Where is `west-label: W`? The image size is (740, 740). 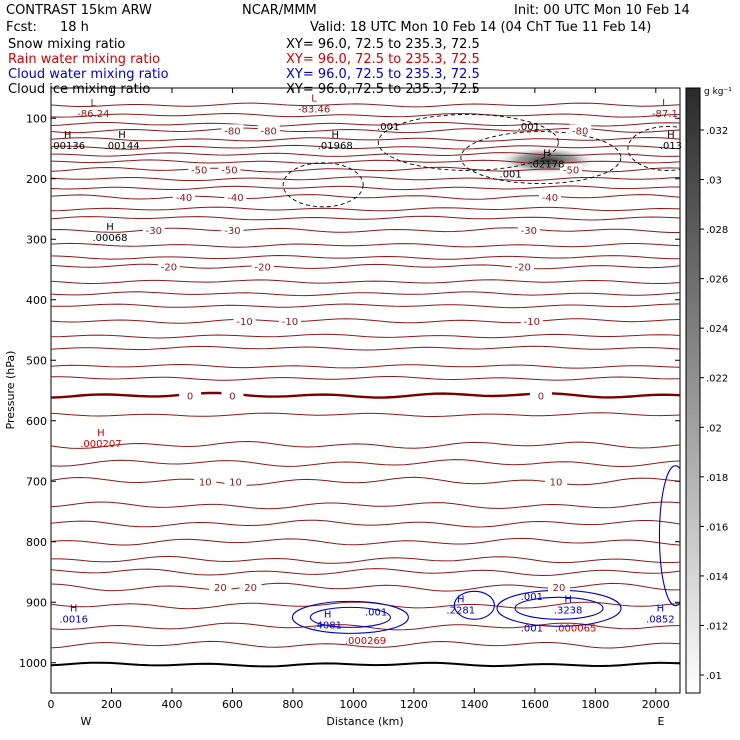
west-label: W is located at coordinates (86, 721).